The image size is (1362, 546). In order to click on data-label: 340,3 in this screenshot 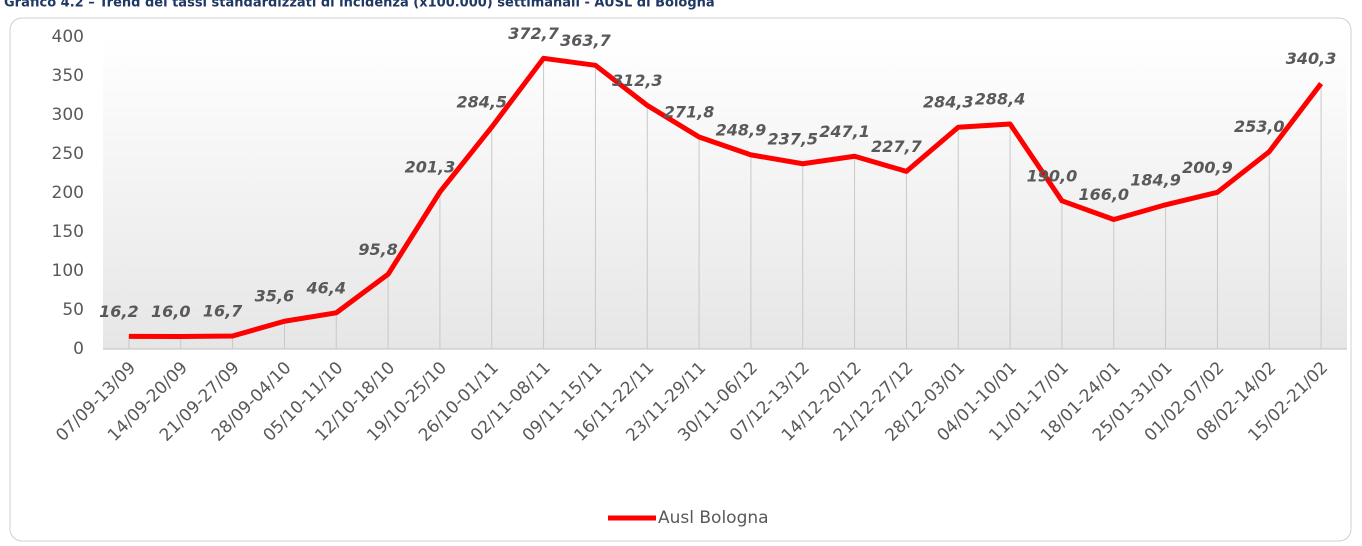, I will do `click(1311, 58)`.